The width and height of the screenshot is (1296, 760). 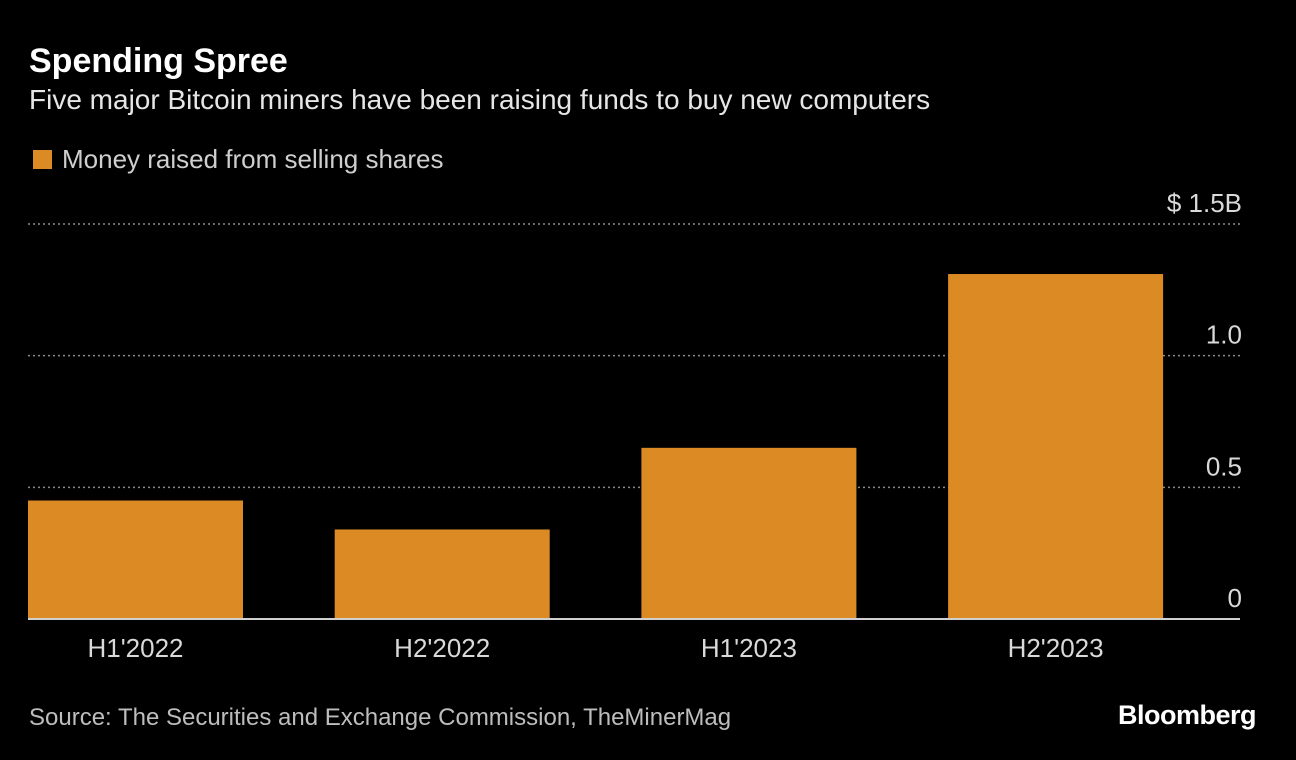 I want to click on y-tick-label: $ 1.5B, so click(x=1204, y=203).